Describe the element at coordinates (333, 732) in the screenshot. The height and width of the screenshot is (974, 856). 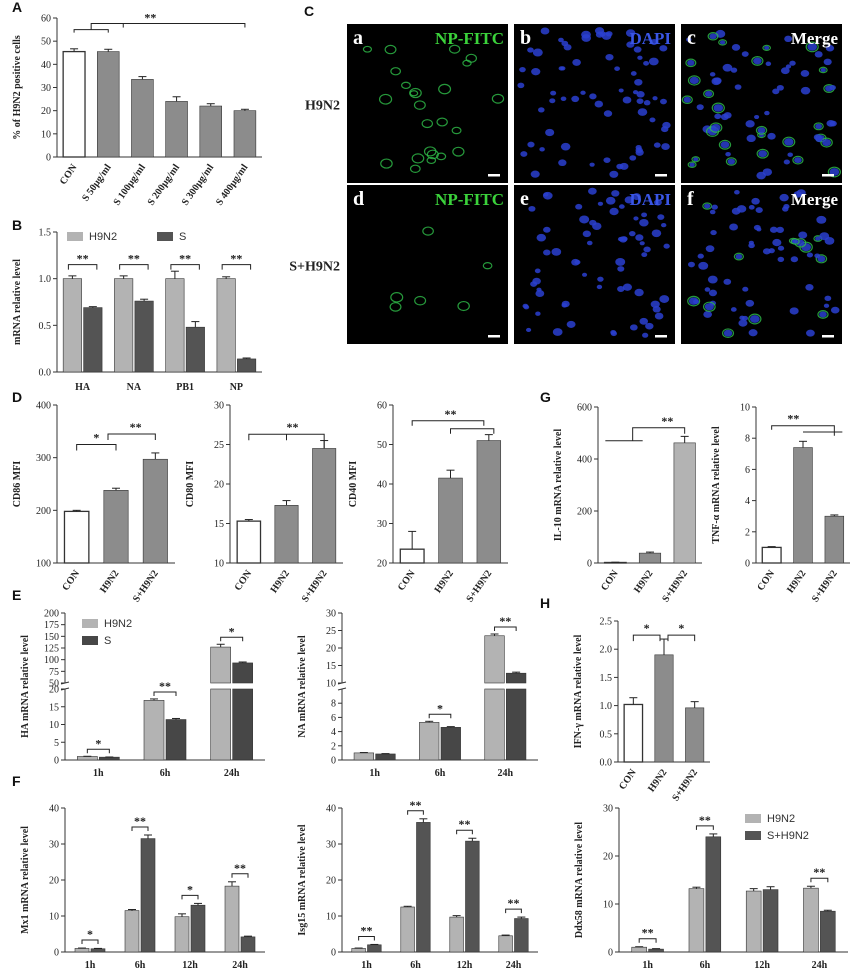
I see `y-tick-label: 4` at that location.